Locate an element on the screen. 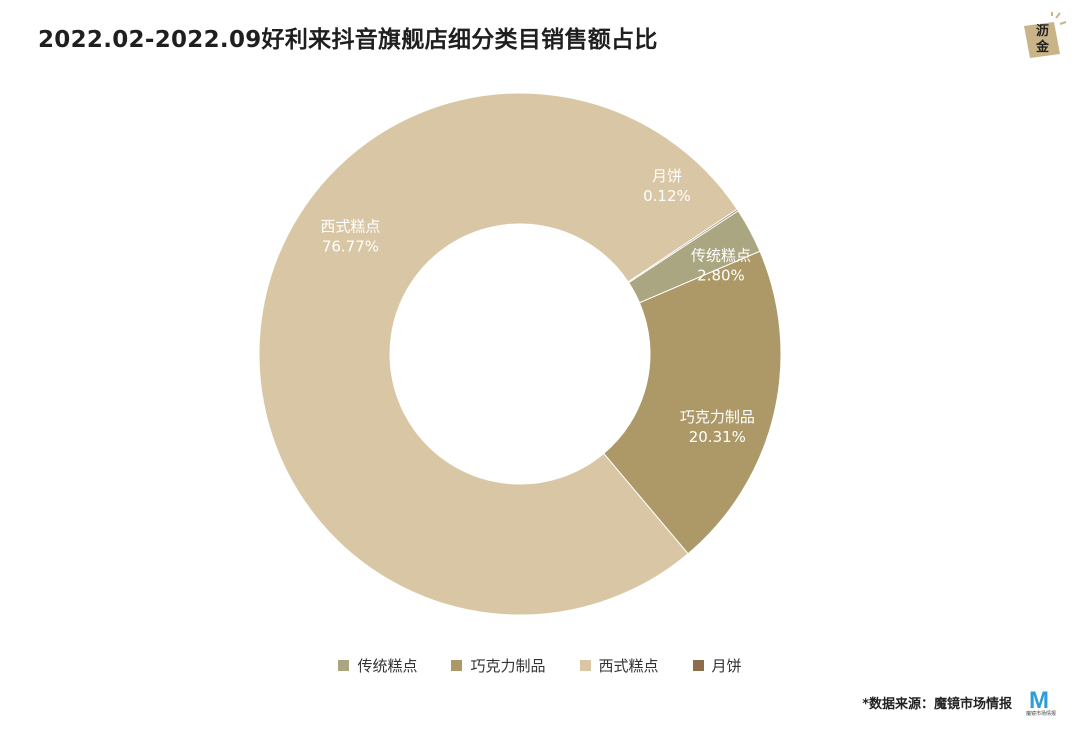 The width and height of the screenshot is (1080, 737). legend-label: 巧克力制品 is located at coordinates (508, 666).